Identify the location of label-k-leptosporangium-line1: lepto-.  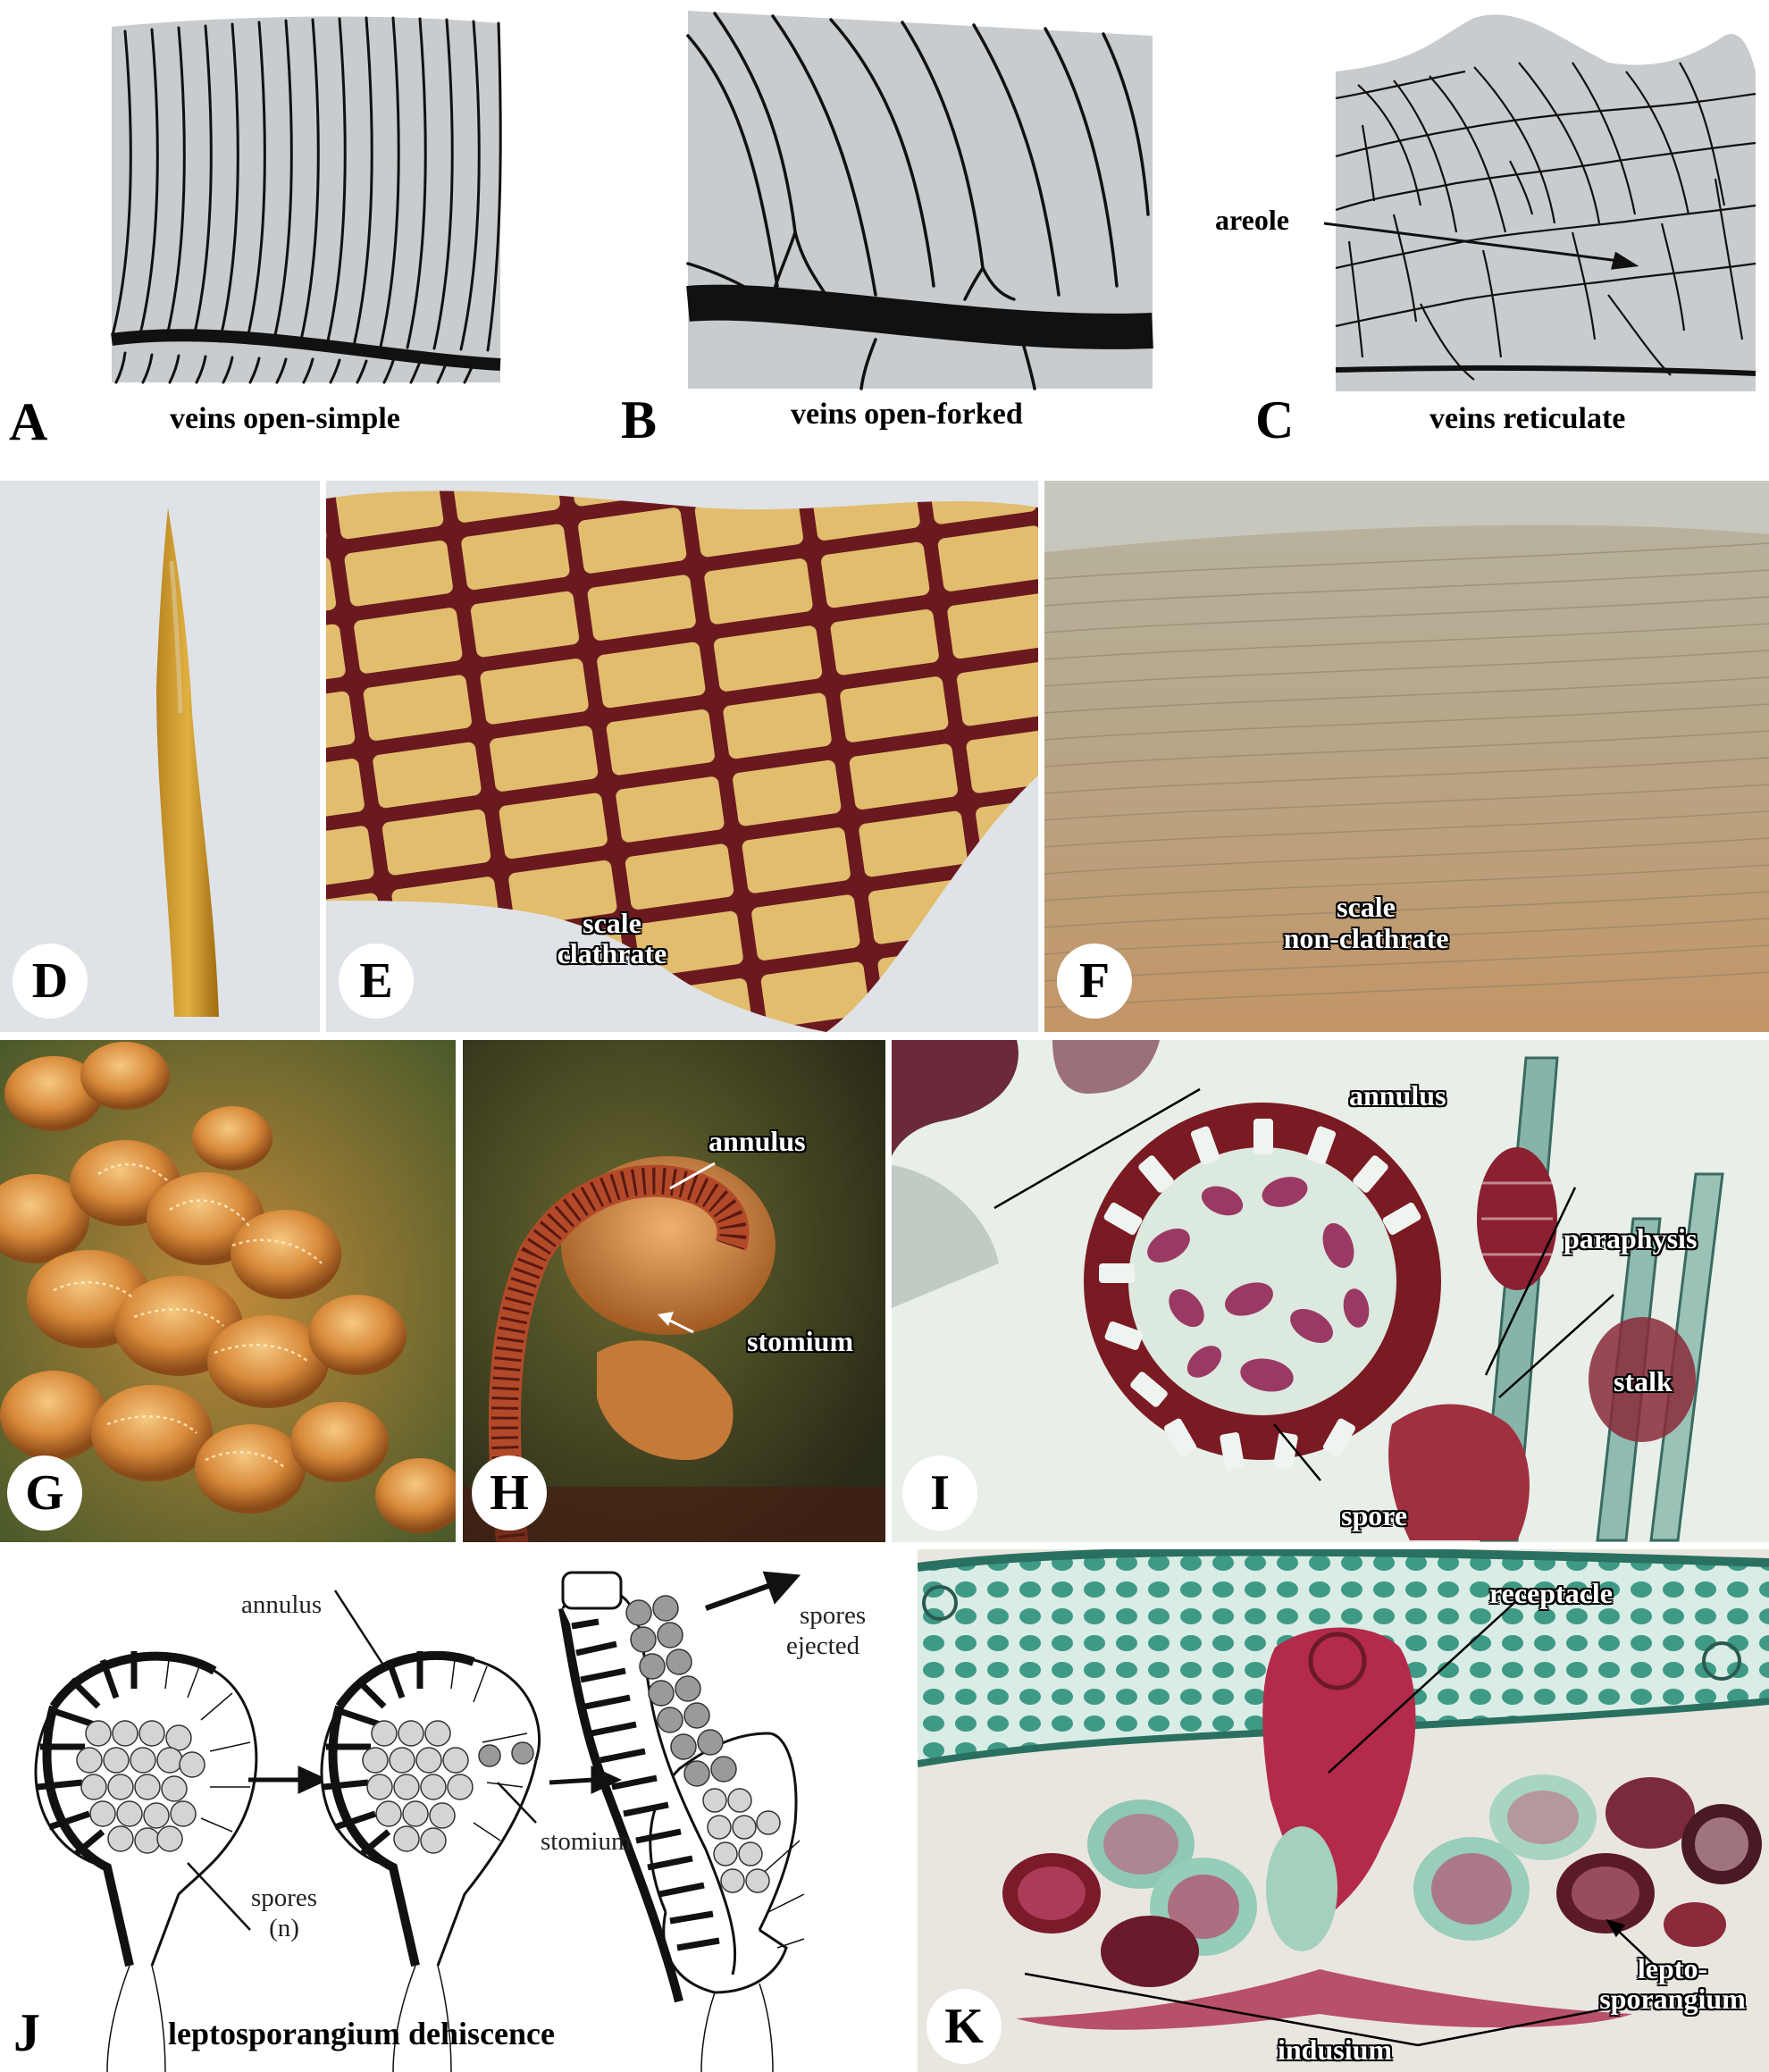
(1672, 1968).